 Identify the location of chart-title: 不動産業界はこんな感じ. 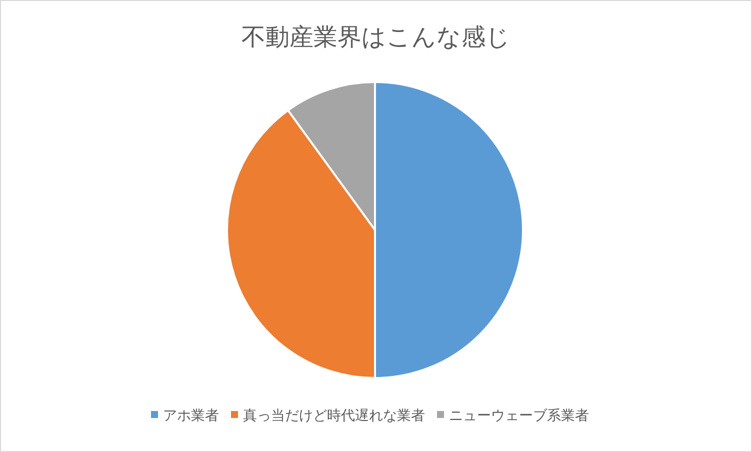
(376, 37).